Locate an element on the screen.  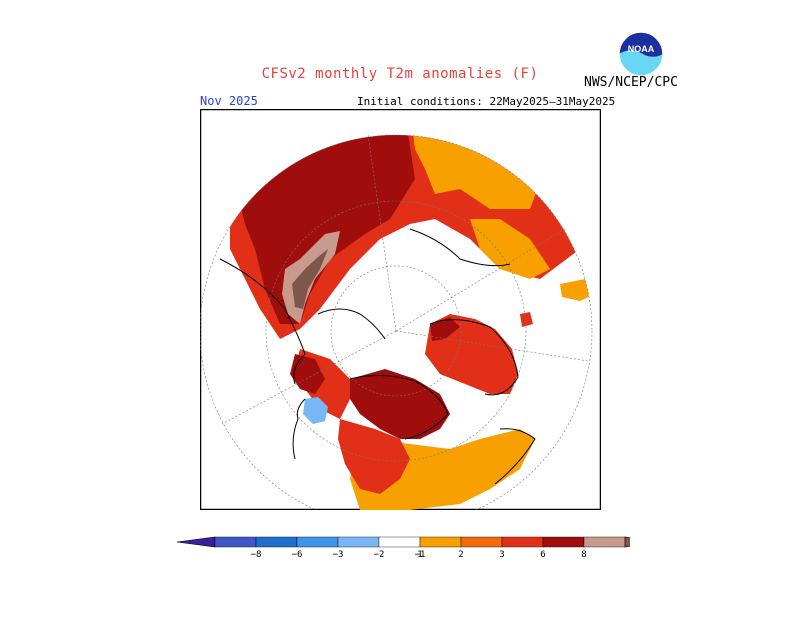
scale-tick-label: −8 is located at coordinates (256, 555).